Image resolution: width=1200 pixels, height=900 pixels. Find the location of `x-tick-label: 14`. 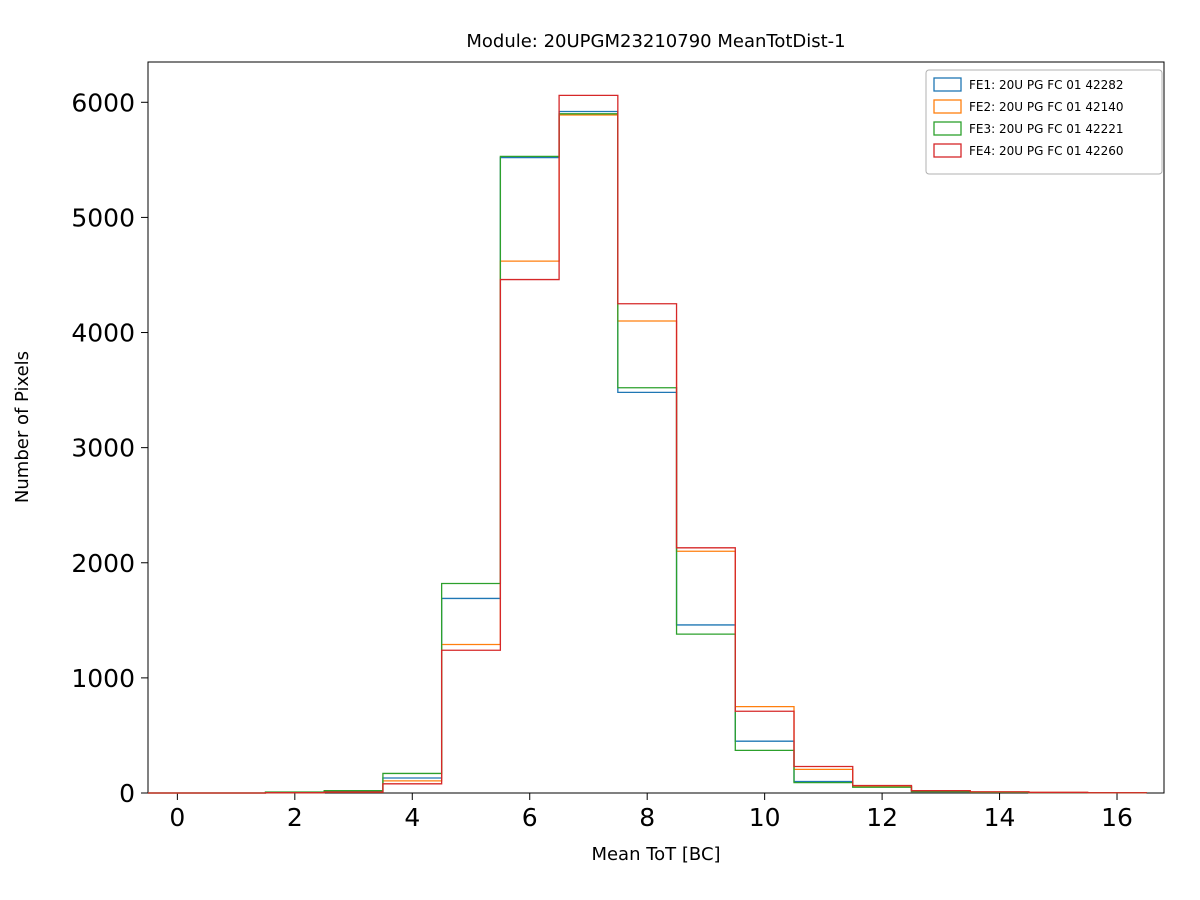

x-tick-label: 14 is located at coordinates (1000, 817).